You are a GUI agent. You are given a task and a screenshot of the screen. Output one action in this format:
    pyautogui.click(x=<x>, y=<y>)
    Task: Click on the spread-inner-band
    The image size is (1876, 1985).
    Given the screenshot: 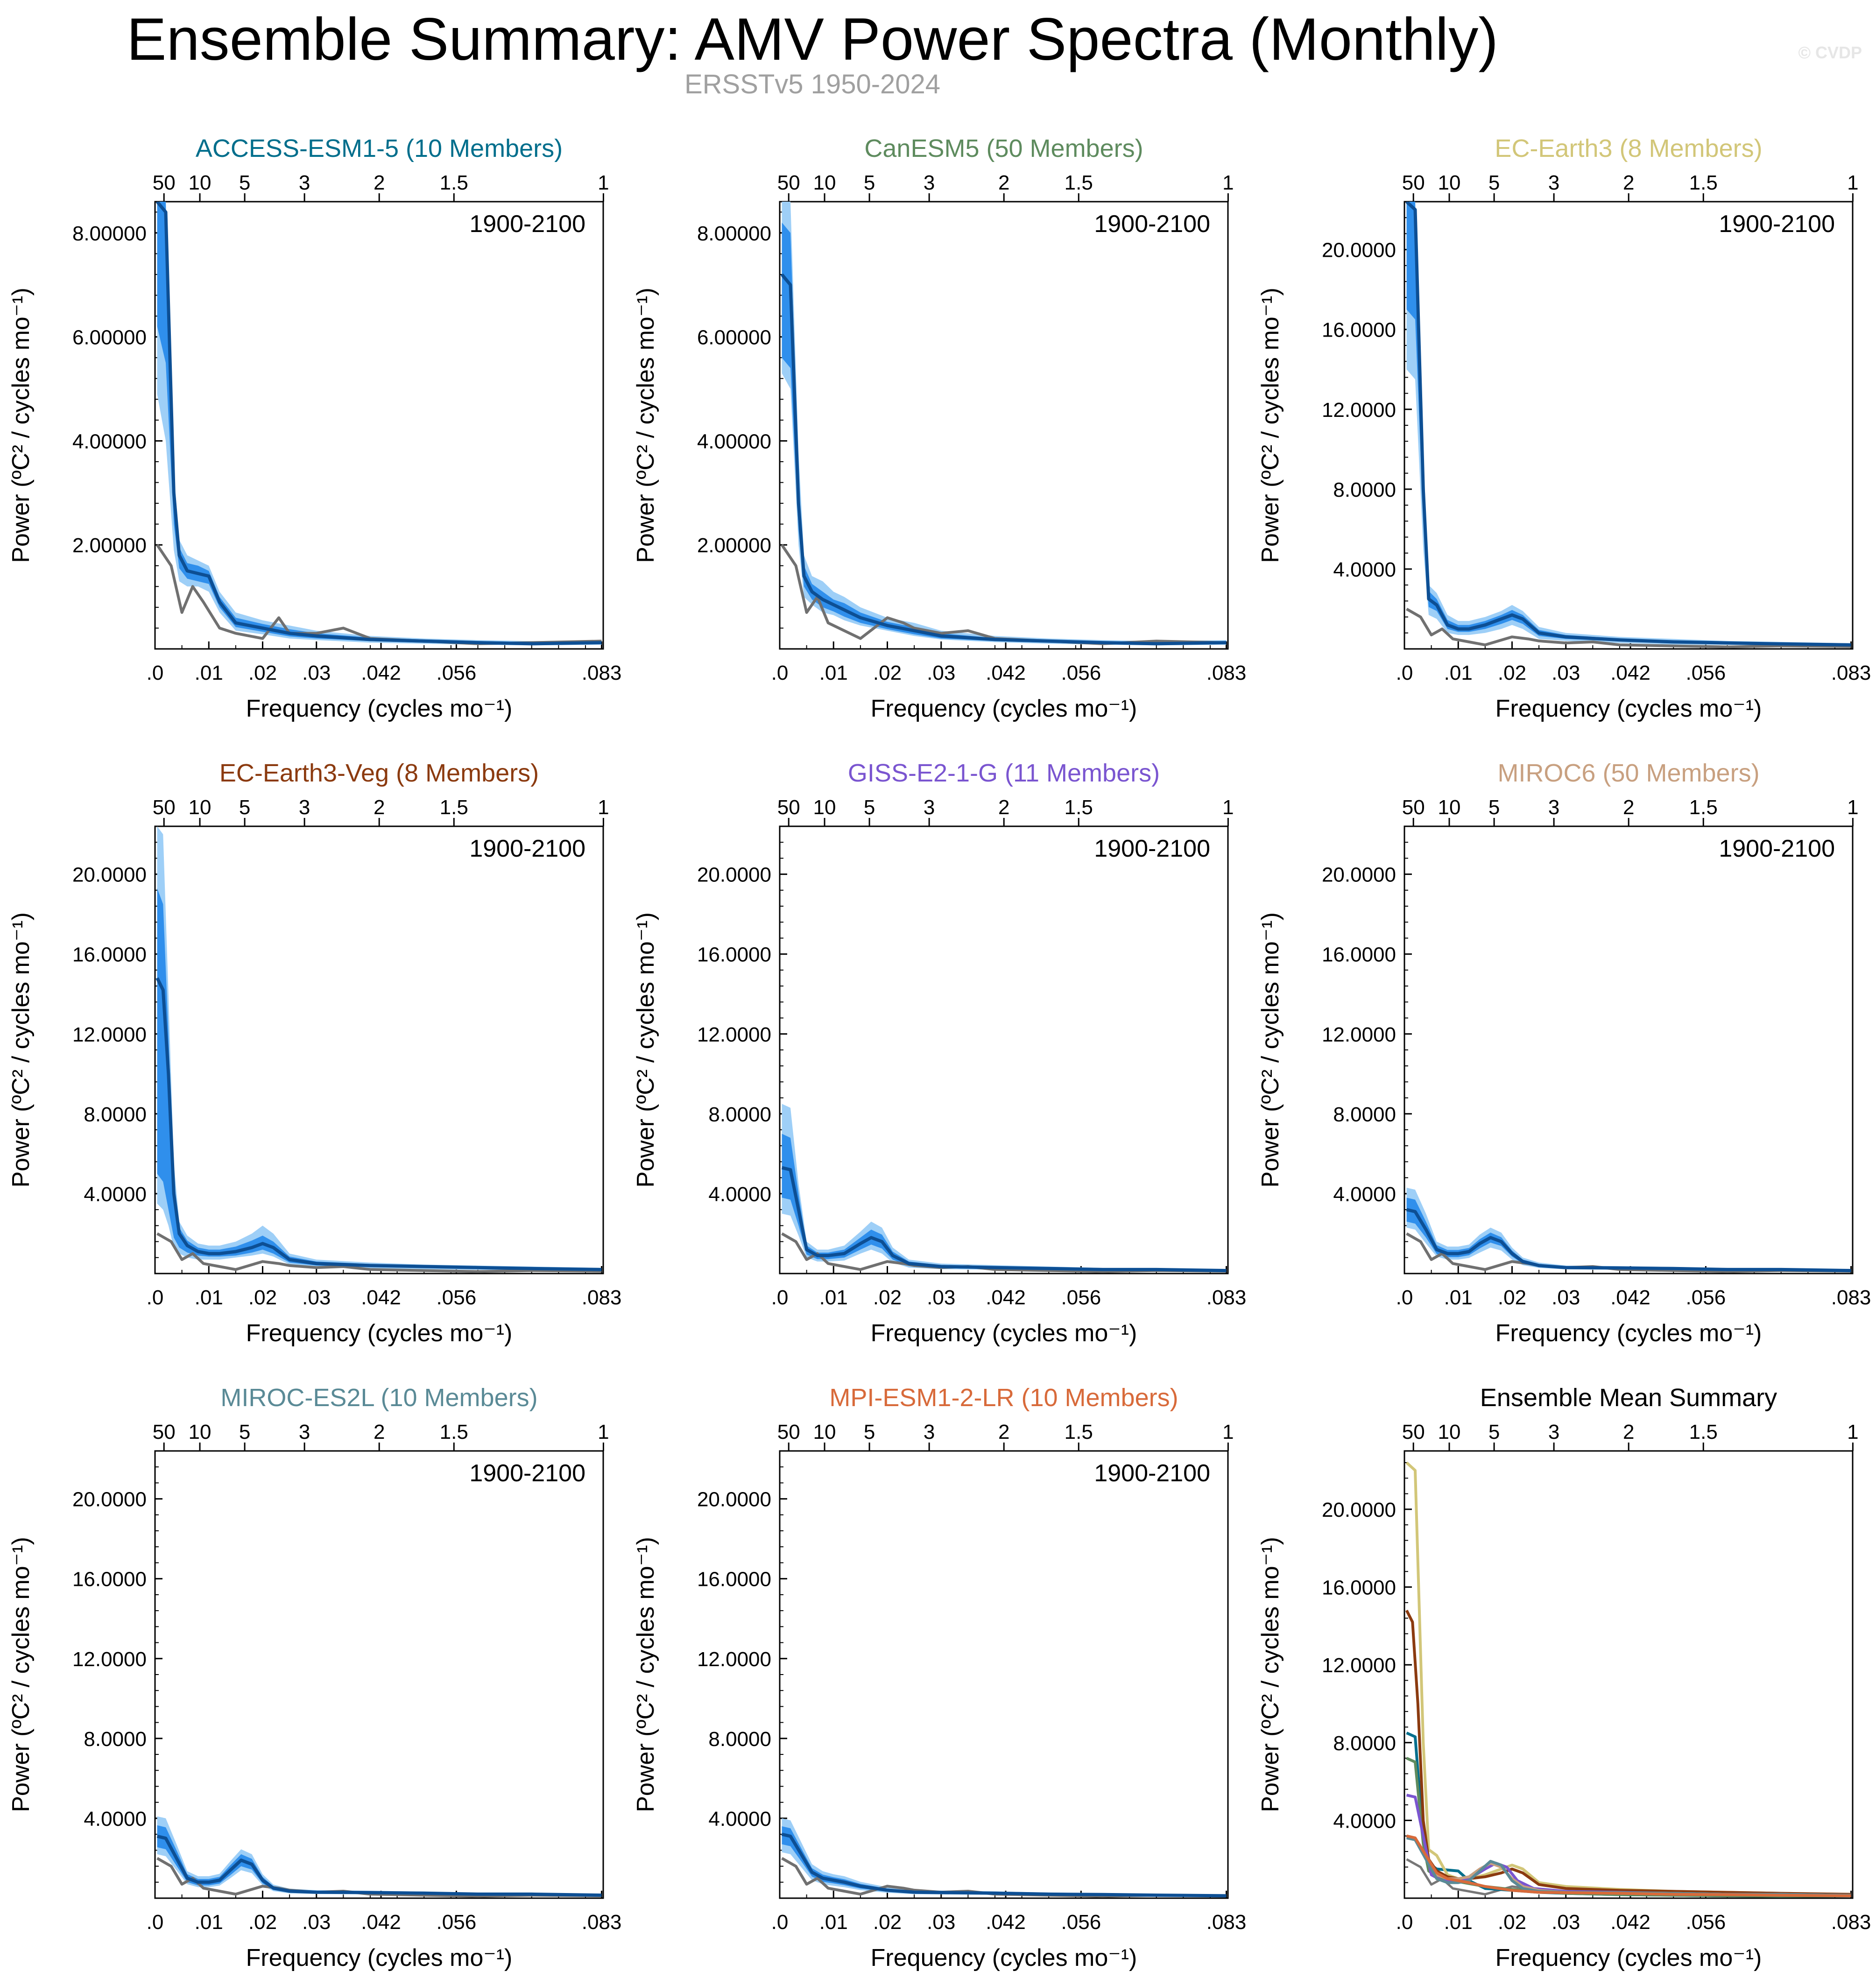 What is the action you would take?
    pyautogui.click(x=1004, y=1202)
    